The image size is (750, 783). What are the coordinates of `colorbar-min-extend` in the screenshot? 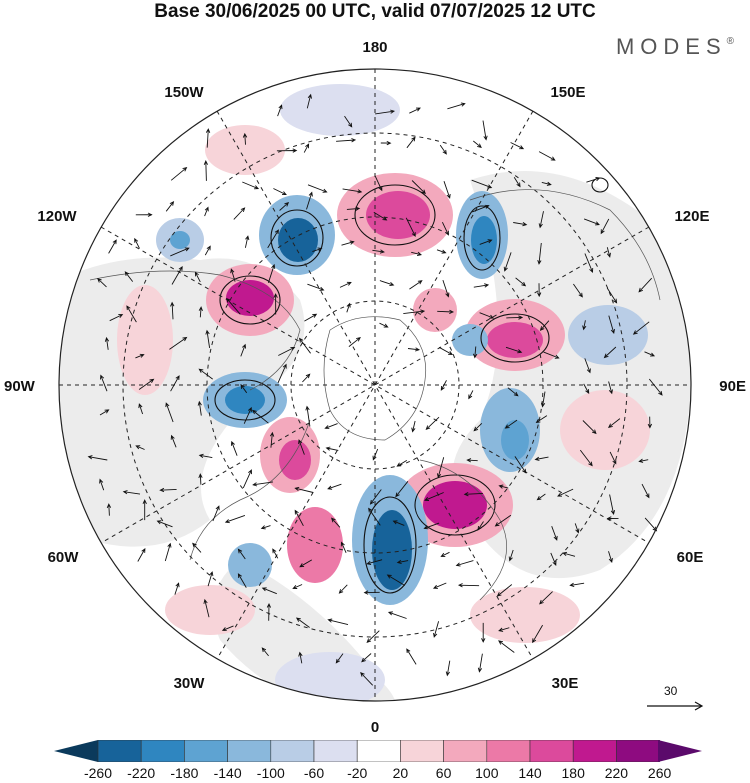 It's located at (76, 751).